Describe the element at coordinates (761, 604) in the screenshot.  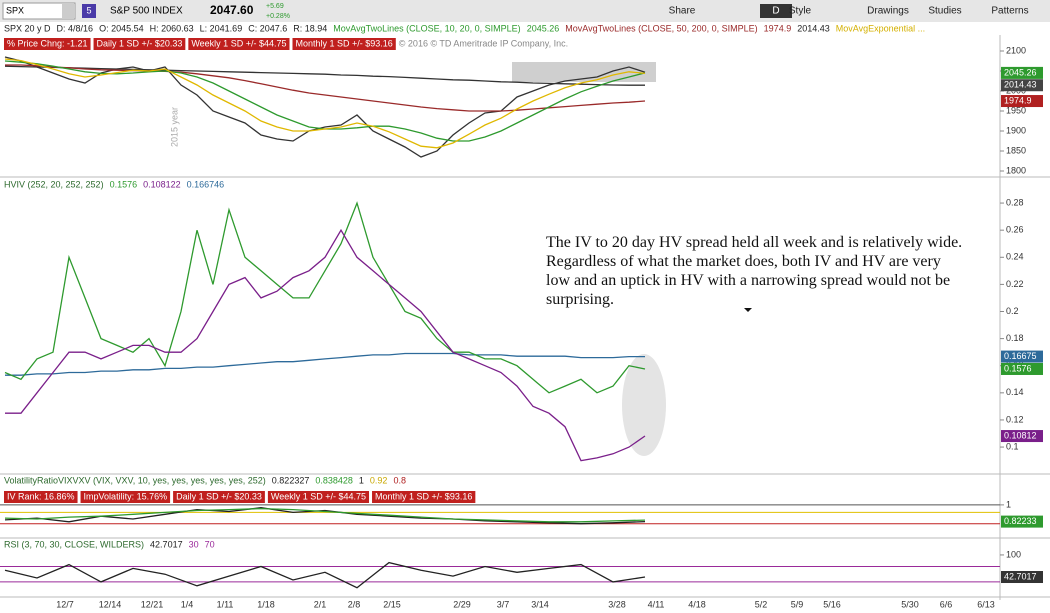
I see `x-tick-label: 5/2` at that location.